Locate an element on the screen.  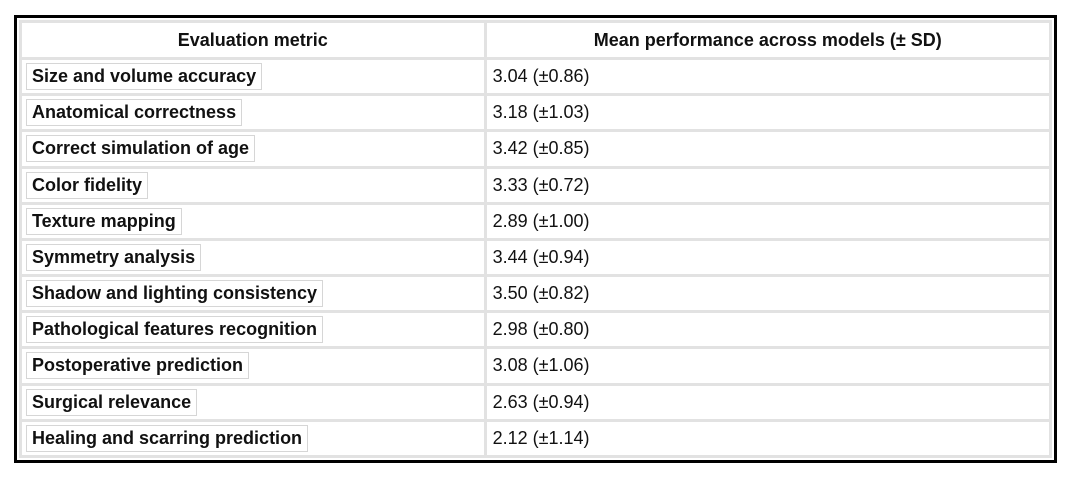
metric-label: Correct simulation of age is located at coordinates (141, 149).